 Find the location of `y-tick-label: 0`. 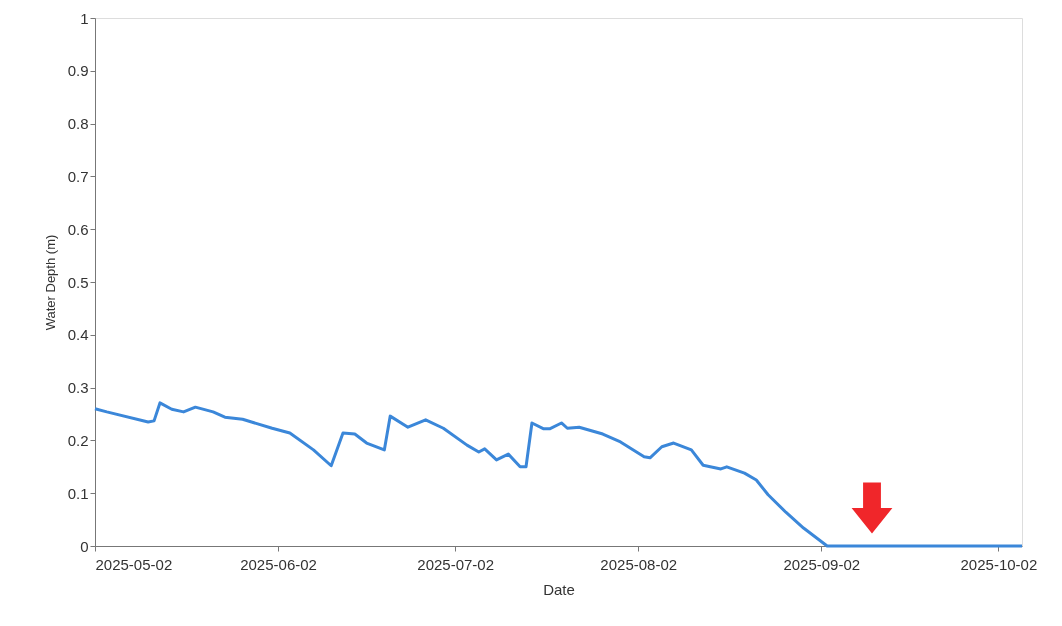

y-tick-label: 0 is located at coordinates (84, 546).